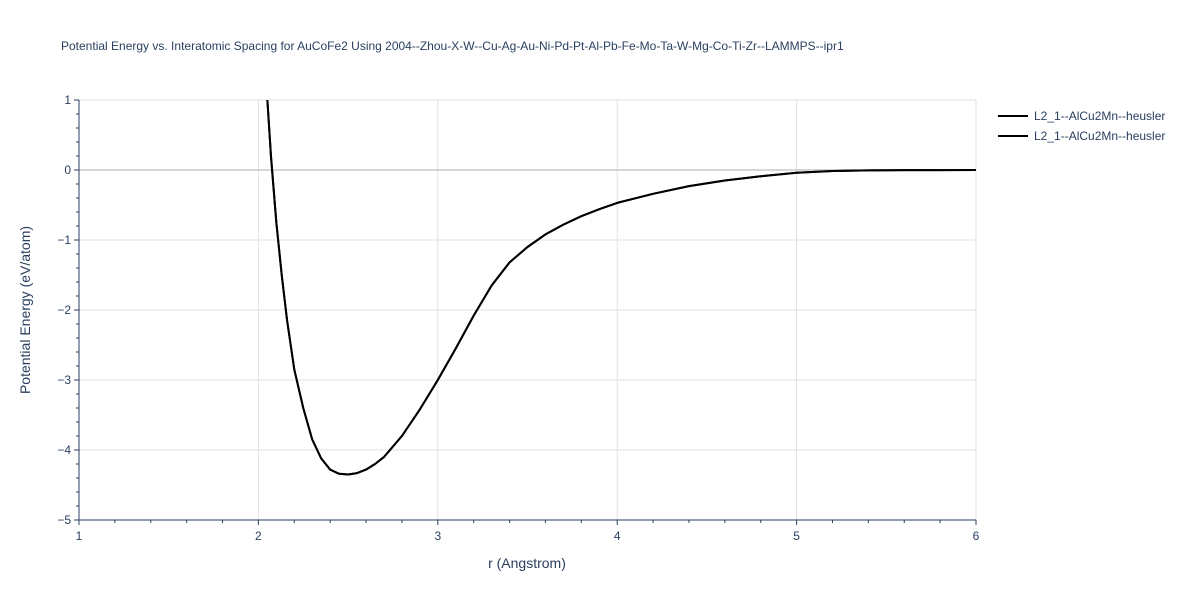  What do you see at coordinates (79, 536) in the screenshot?
I see `x-tick-label: 1` at bounding box center [79, 536].